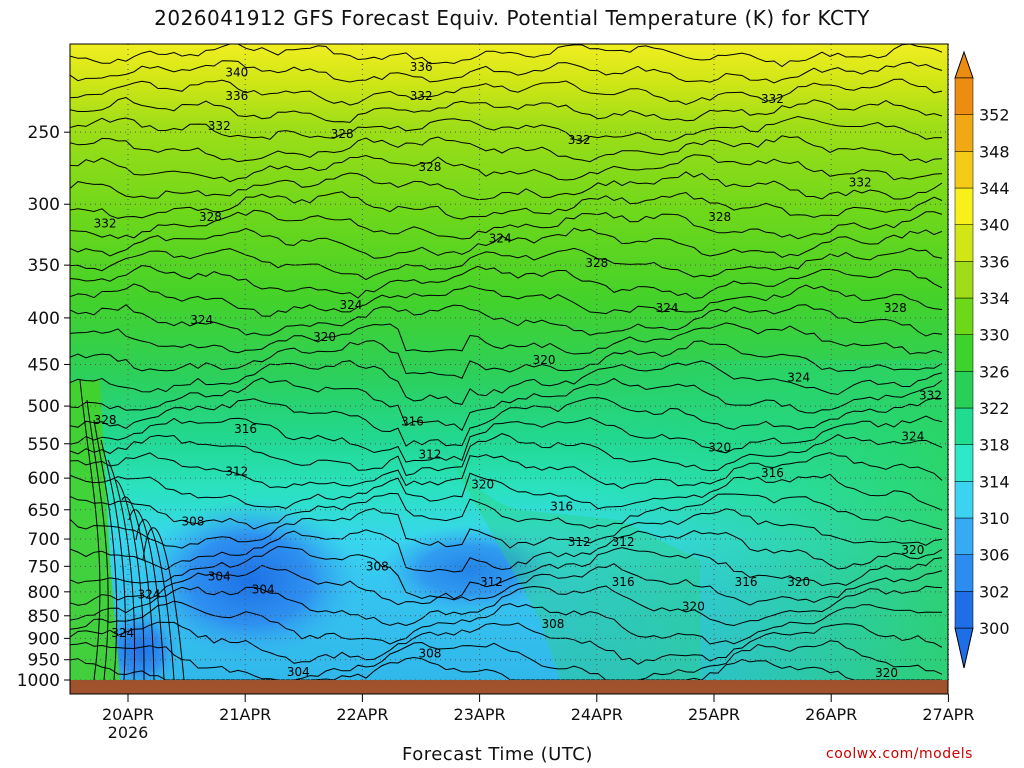 The image size is (1024, 768). Describe the element at coordinates (128, 714) in the screenshot. I see `x-tick-label: 20APR` at that location.